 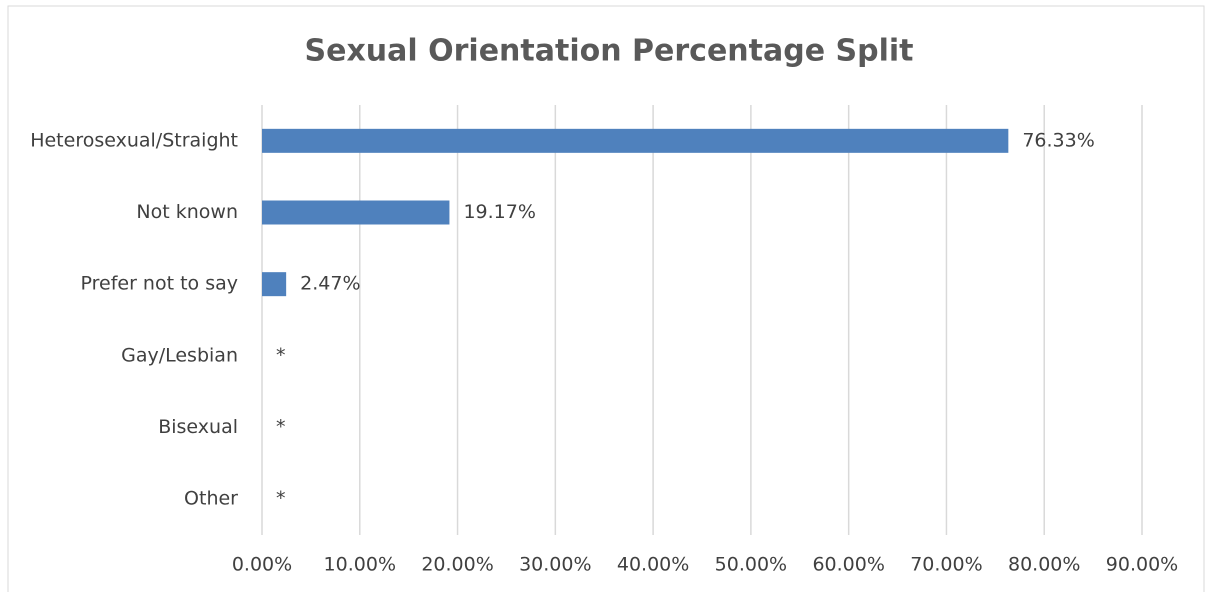 I want to click on data-label: 2.47%, so click(x=330, y=284).